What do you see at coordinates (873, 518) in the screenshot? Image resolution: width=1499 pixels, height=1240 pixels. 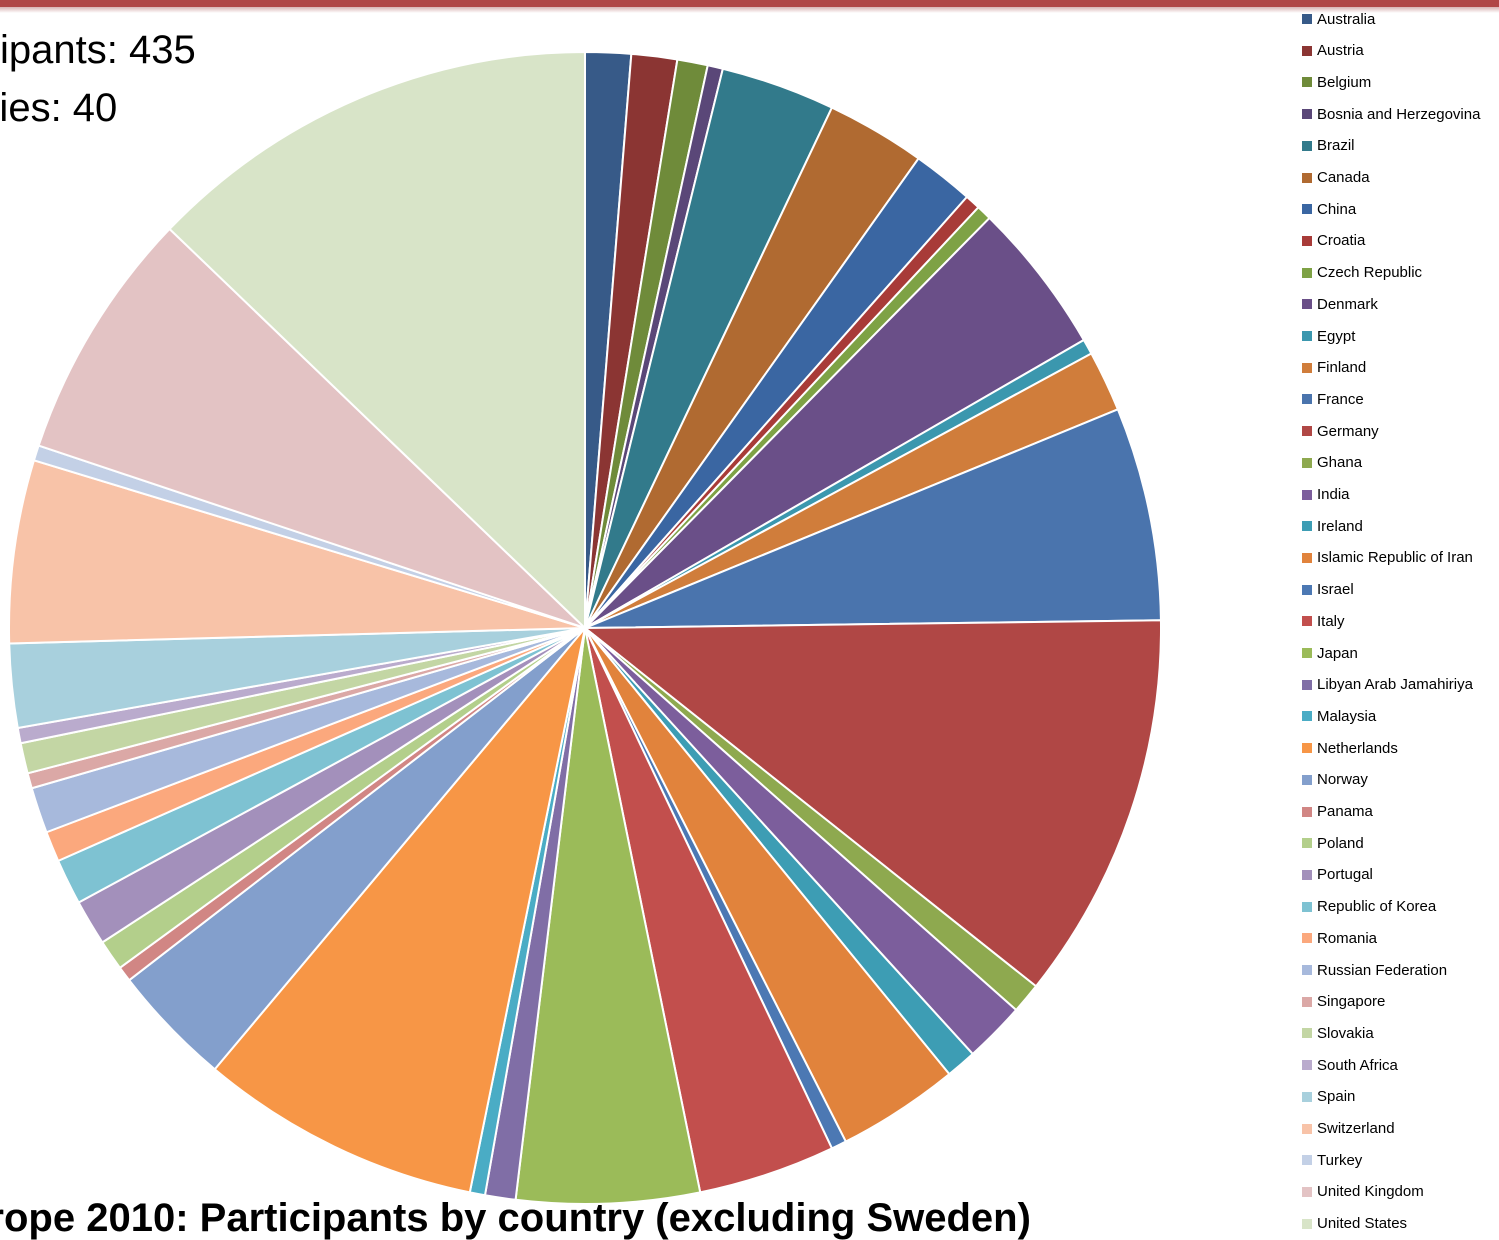 I see `pie-slice-france` at bounding box center [873, 518].